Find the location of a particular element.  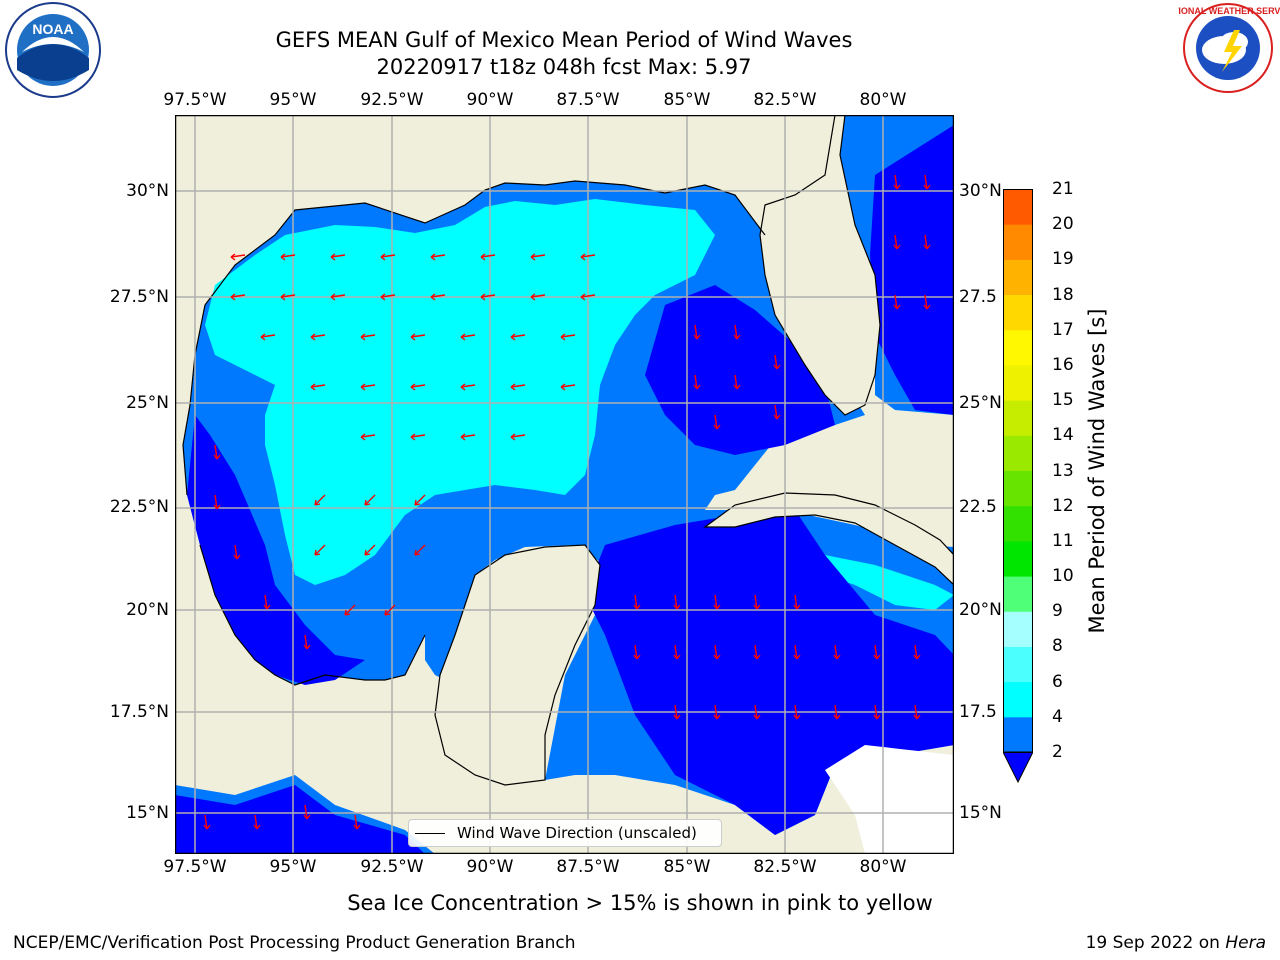

lat-tick-left: 22.5°N is located at coordinates (139, 507).